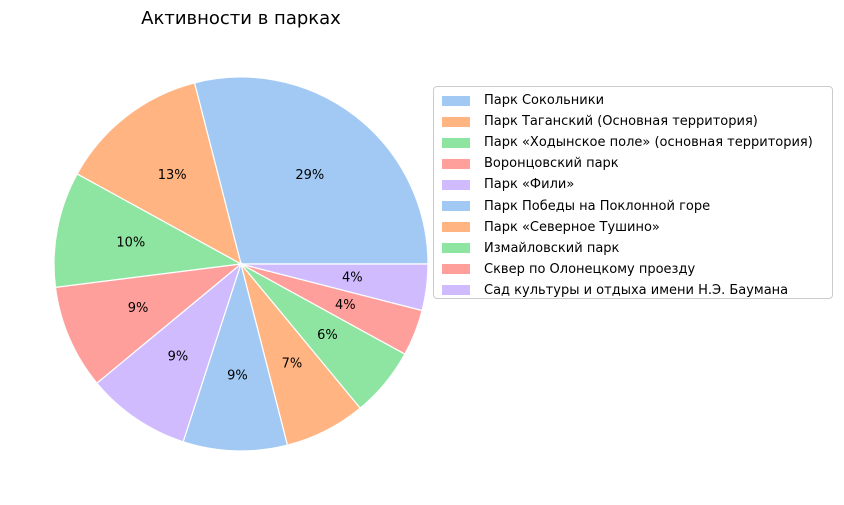 The height and width of the screenshot is (505, 844). Describe the element at coordinates (590, 269) in the screenshot. I see `legend-label: Сквер по Олонецкому проезду` at that location.